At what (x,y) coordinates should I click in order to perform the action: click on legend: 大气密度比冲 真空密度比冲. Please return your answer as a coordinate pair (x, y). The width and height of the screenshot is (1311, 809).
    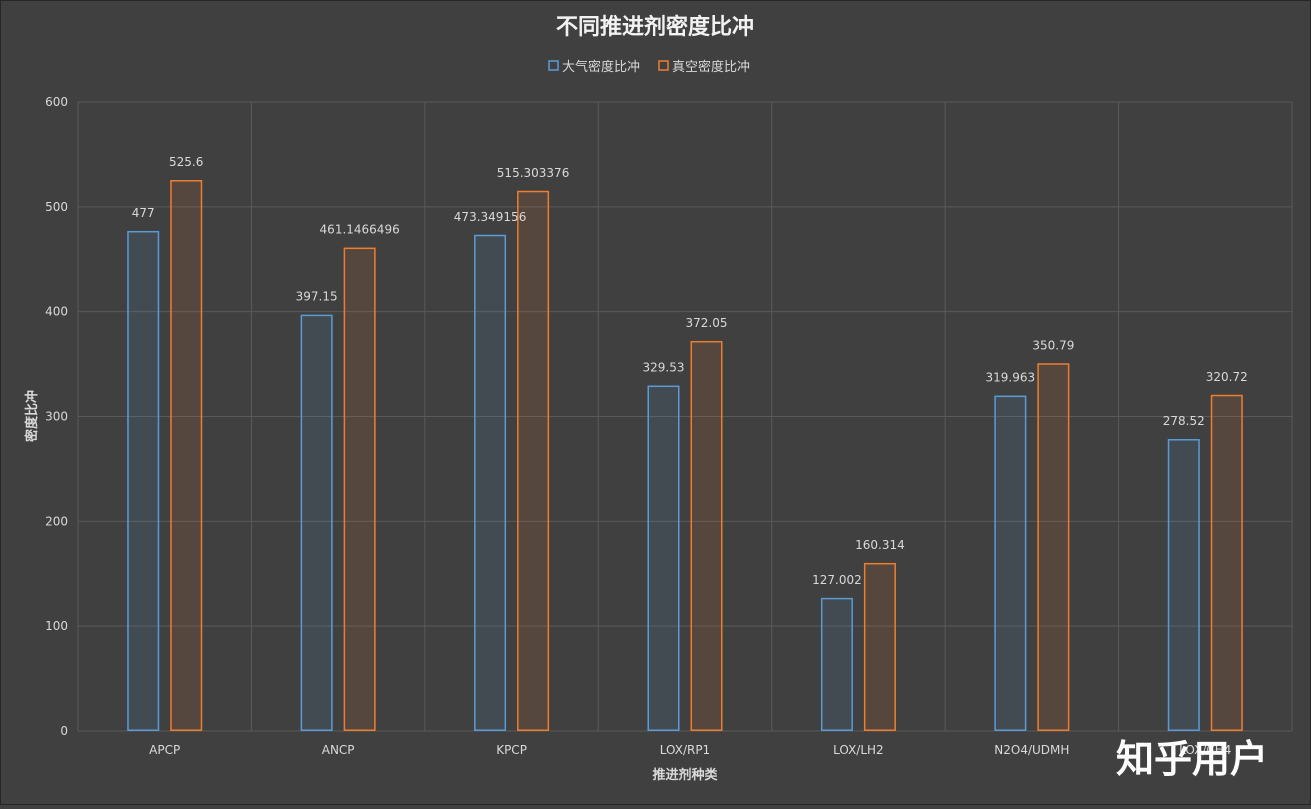
    Looking at the image, I should click on (649, 67).